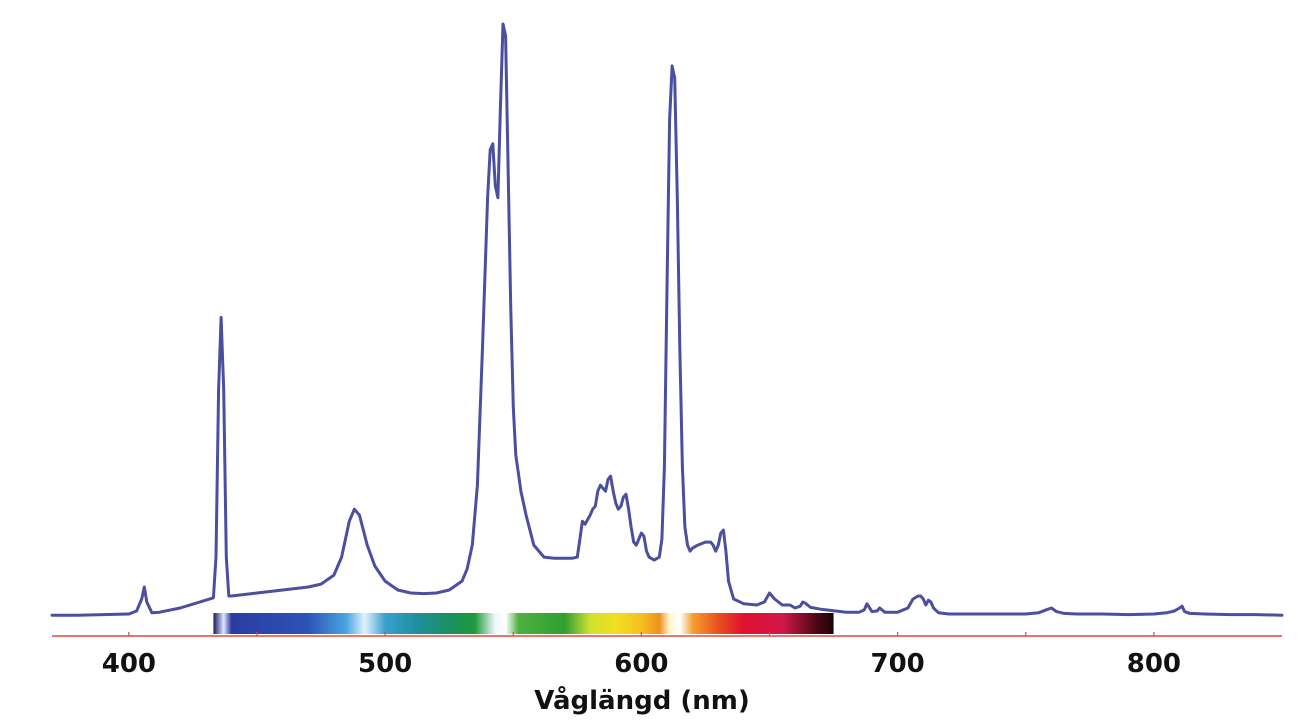 Image resolution: width=1300 pixels, height=725 pixels. I want to click on visible-spectrum-band, so click(523, 623).